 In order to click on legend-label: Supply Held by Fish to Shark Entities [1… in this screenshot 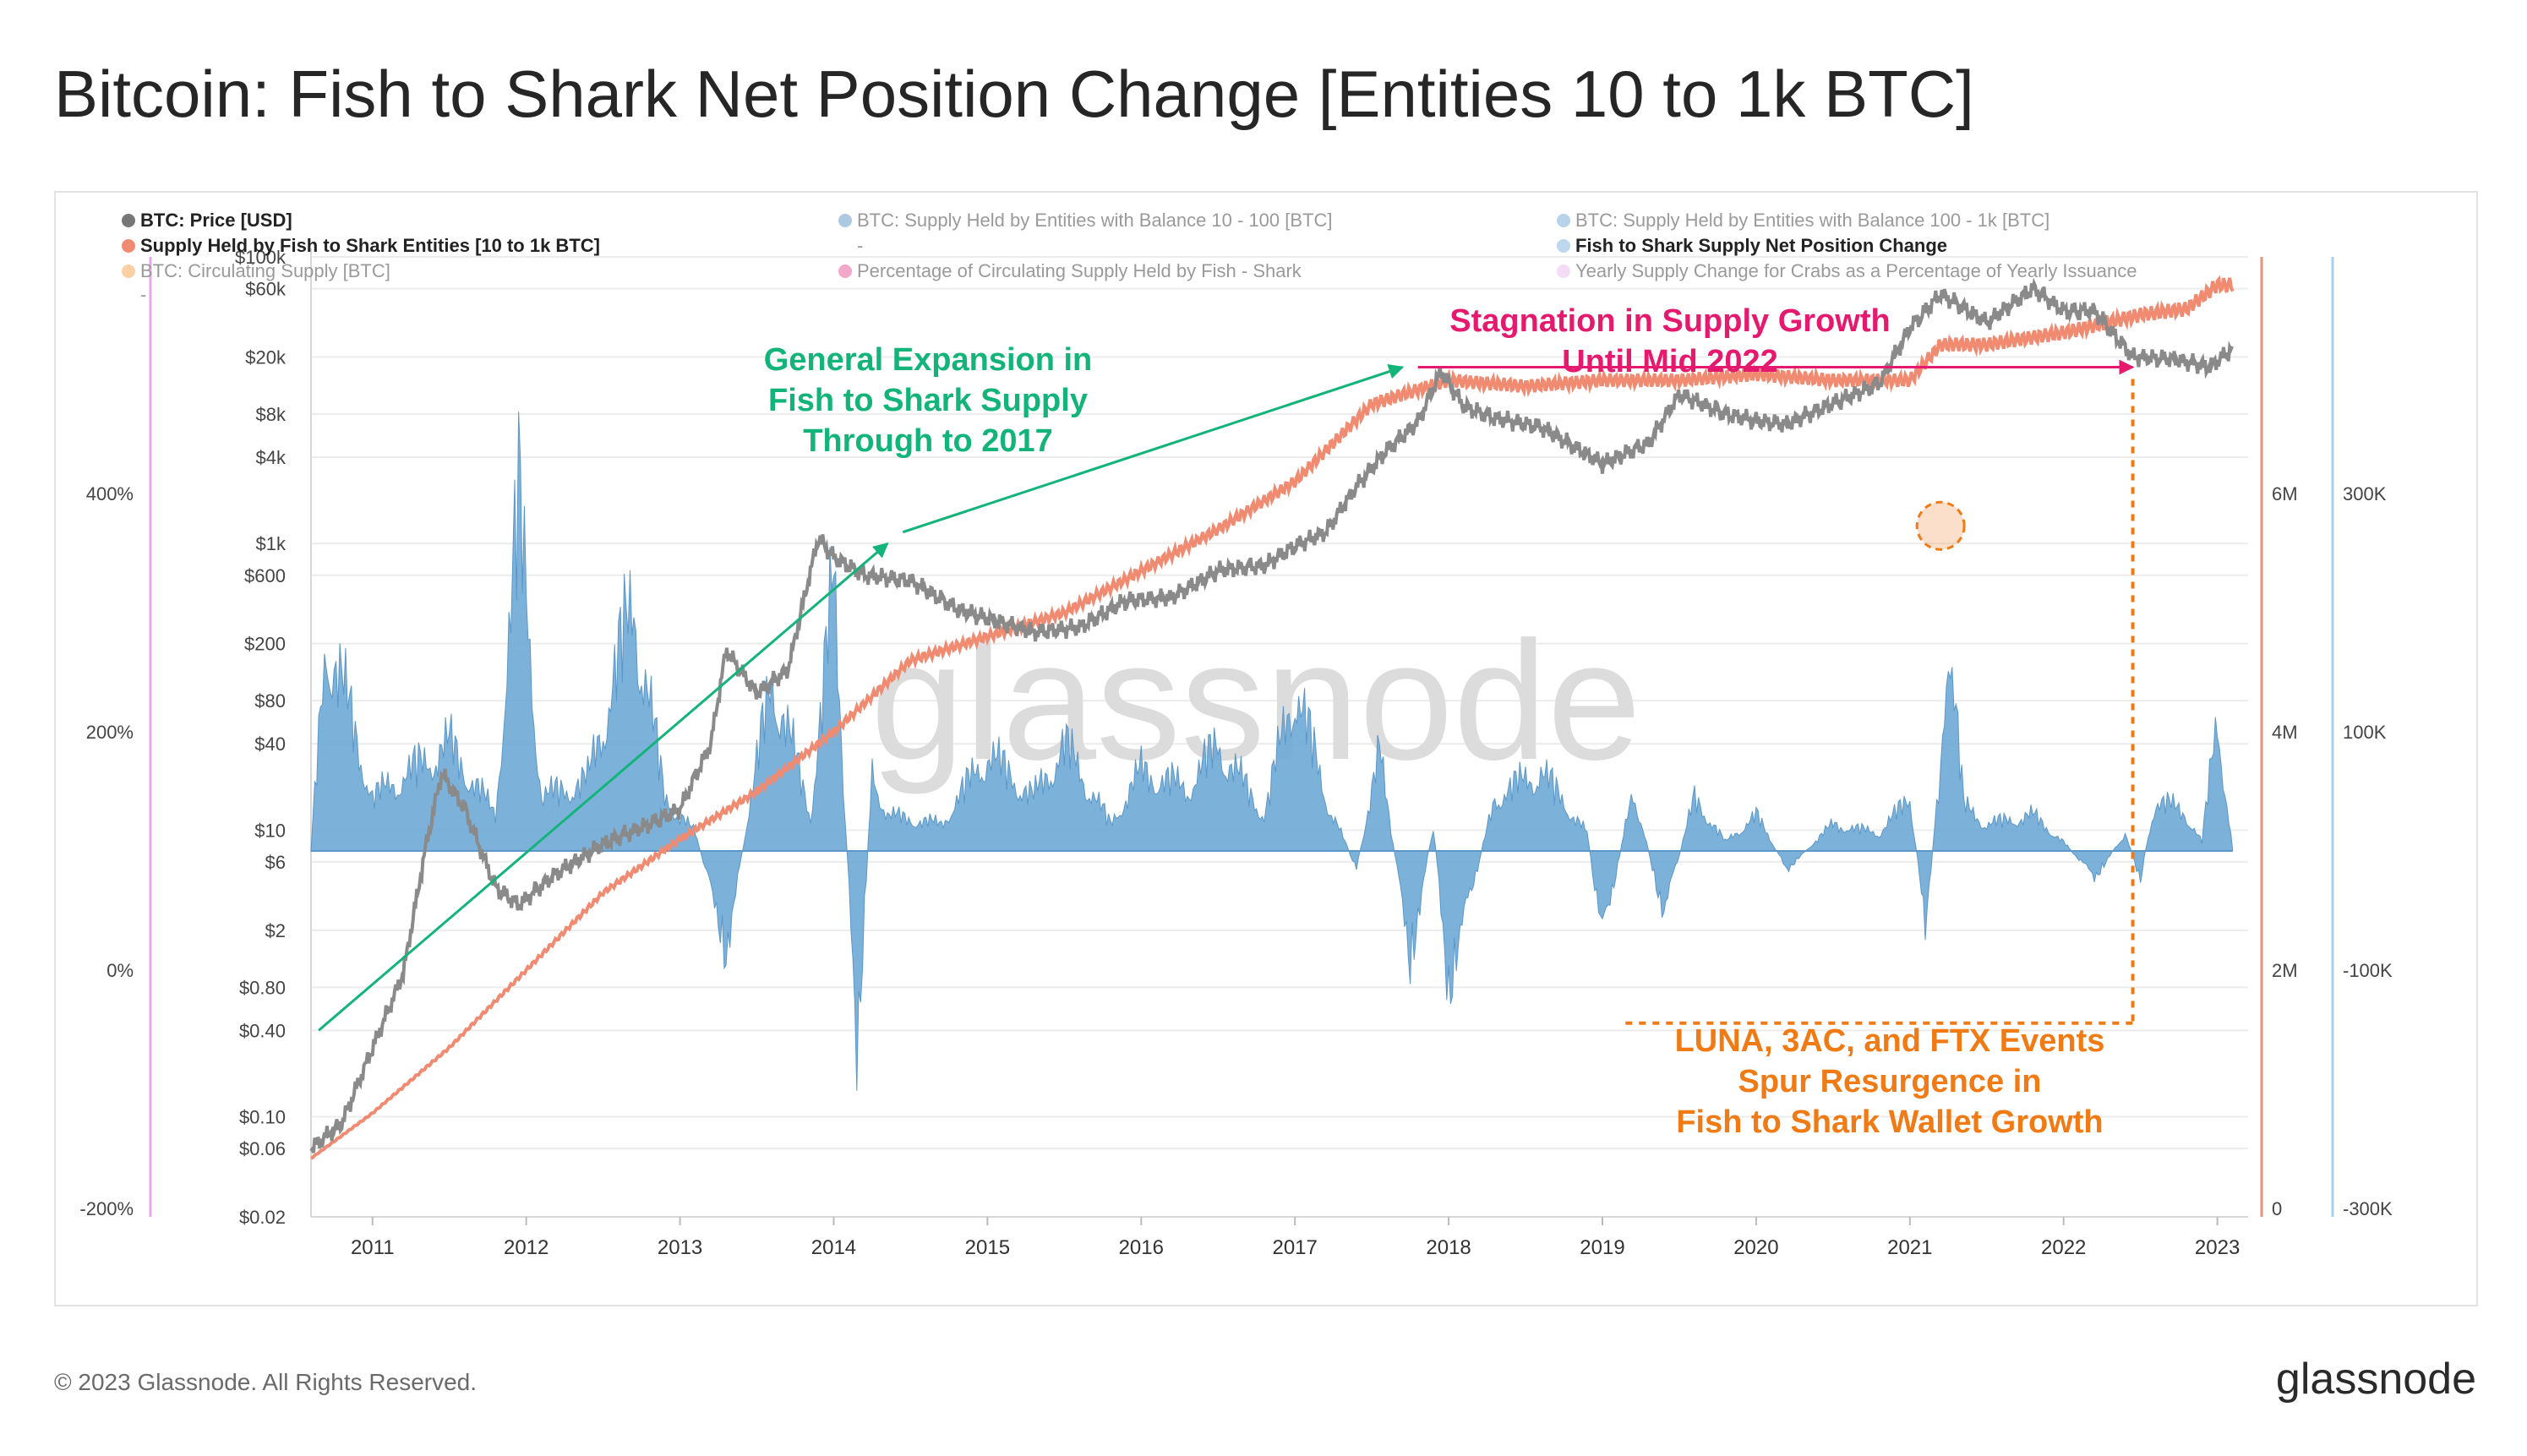, I will do `click(370, 245)`.